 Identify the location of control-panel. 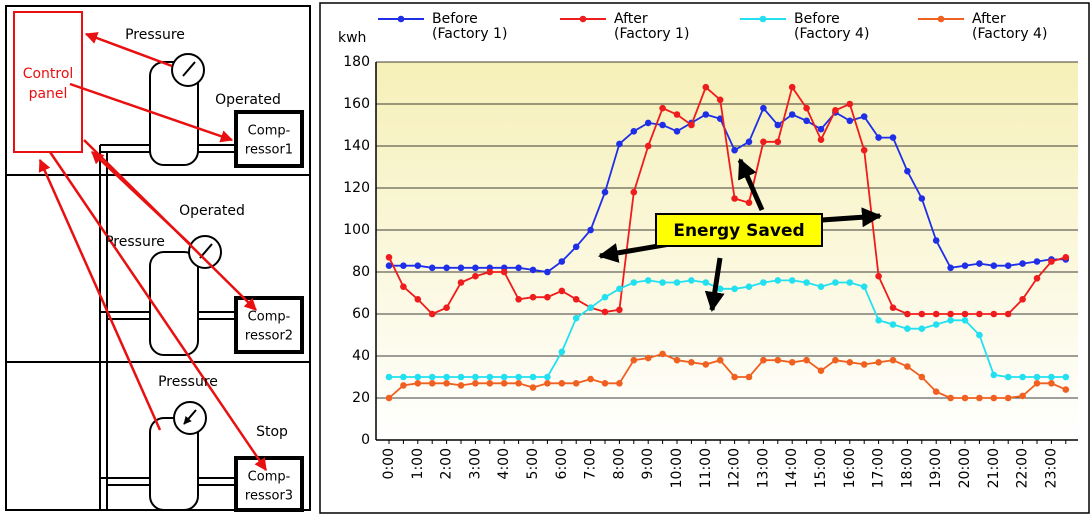
(48, 82).